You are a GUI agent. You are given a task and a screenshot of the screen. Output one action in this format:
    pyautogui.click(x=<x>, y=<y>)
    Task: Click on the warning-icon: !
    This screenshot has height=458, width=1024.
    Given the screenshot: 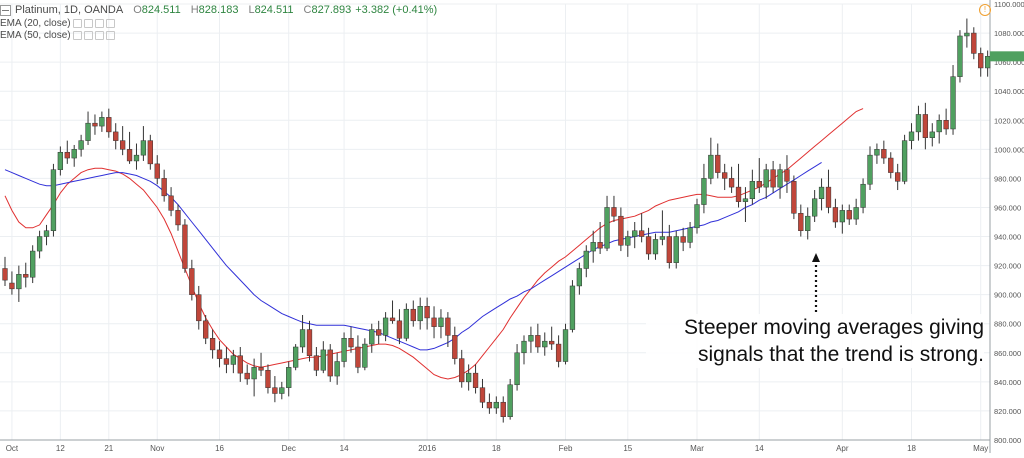 What is the action you would take?
    pyautogui.click(x=985, y=10)
    